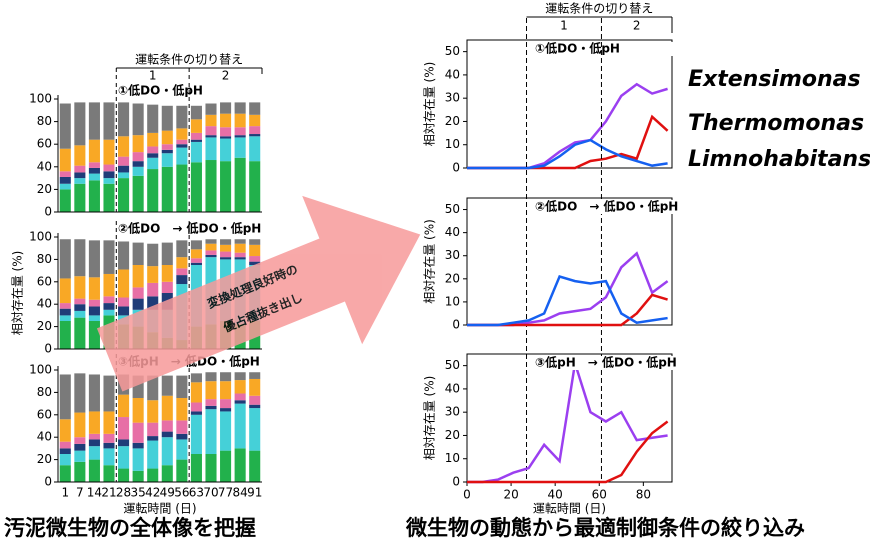 This screenshot has width=870, height=545. What do you see at coordinates (779, 159) in the screenshot?
I see `legend-entry: Limnohabitans` at bounding box center [779, 159].